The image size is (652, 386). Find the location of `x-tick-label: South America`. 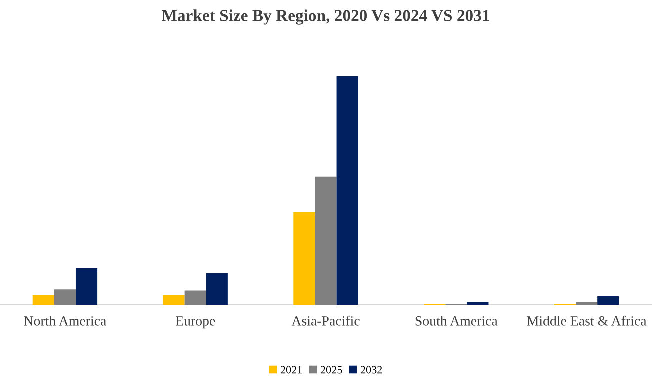

x-tick-label: South America is located at coordinates (457, 321).